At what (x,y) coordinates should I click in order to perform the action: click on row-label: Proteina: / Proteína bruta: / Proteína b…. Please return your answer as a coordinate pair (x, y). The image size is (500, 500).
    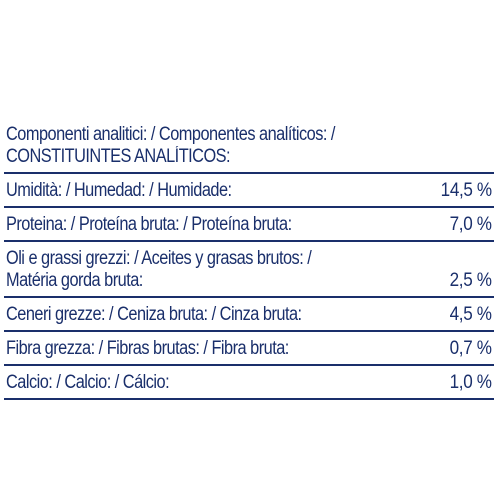
    Looking at the image, I should click on (149, 224).